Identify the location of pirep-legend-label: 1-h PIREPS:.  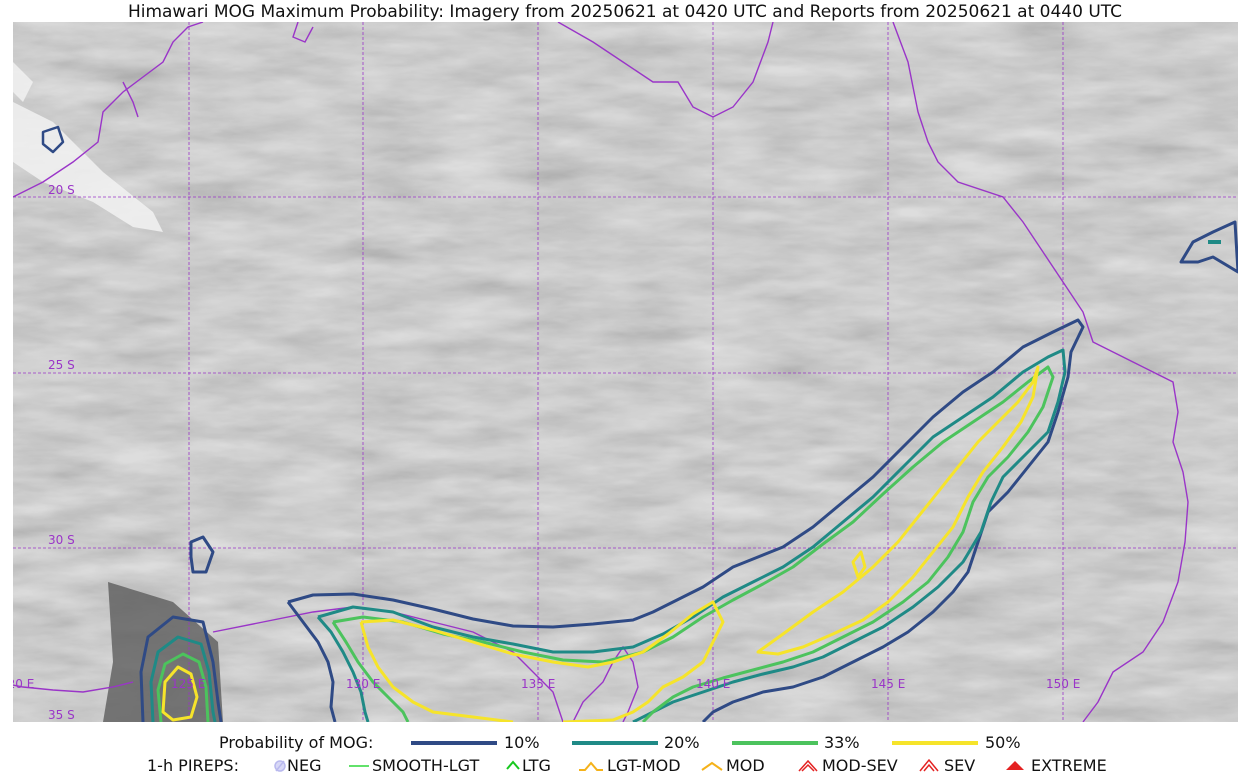
(193, 765).